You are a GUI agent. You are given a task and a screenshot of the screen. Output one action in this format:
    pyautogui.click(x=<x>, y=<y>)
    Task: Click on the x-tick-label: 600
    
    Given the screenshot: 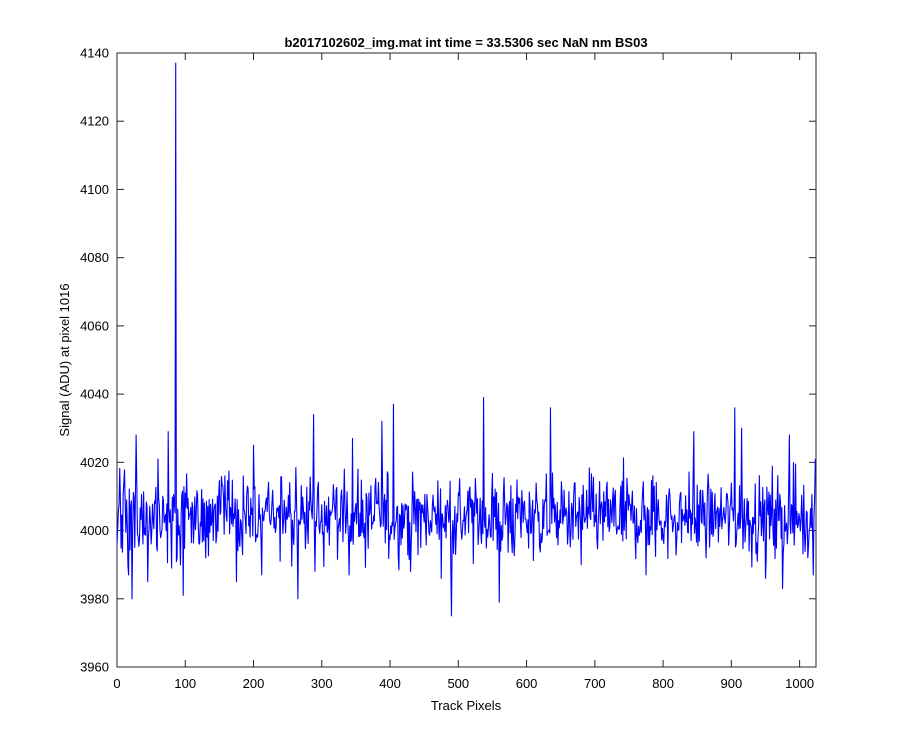 What is the action you would take?
    pyautogui.click(x=527, y=683)
    